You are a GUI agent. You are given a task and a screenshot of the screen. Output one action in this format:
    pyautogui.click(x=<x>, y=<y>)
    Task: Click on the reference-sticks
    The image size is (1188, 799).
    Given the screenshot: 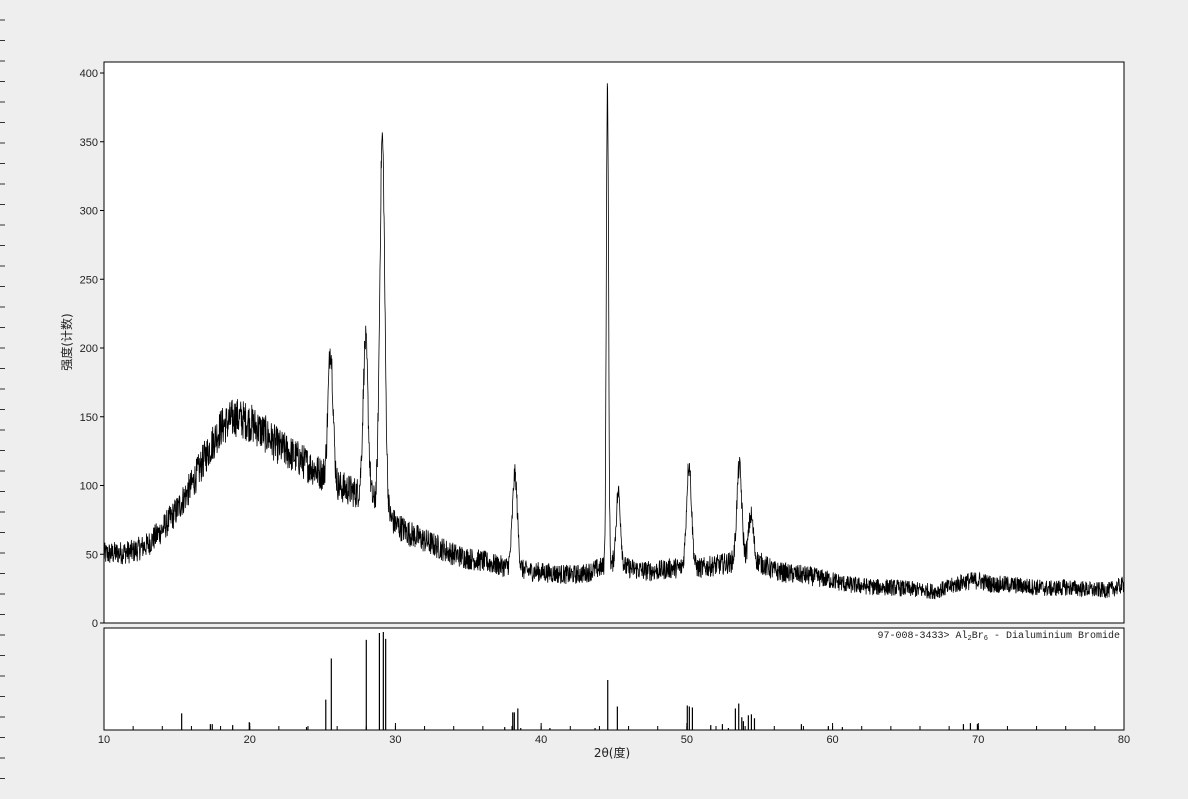 What is the action you would take?
    pyautogui.click(x=580, y=681)
    